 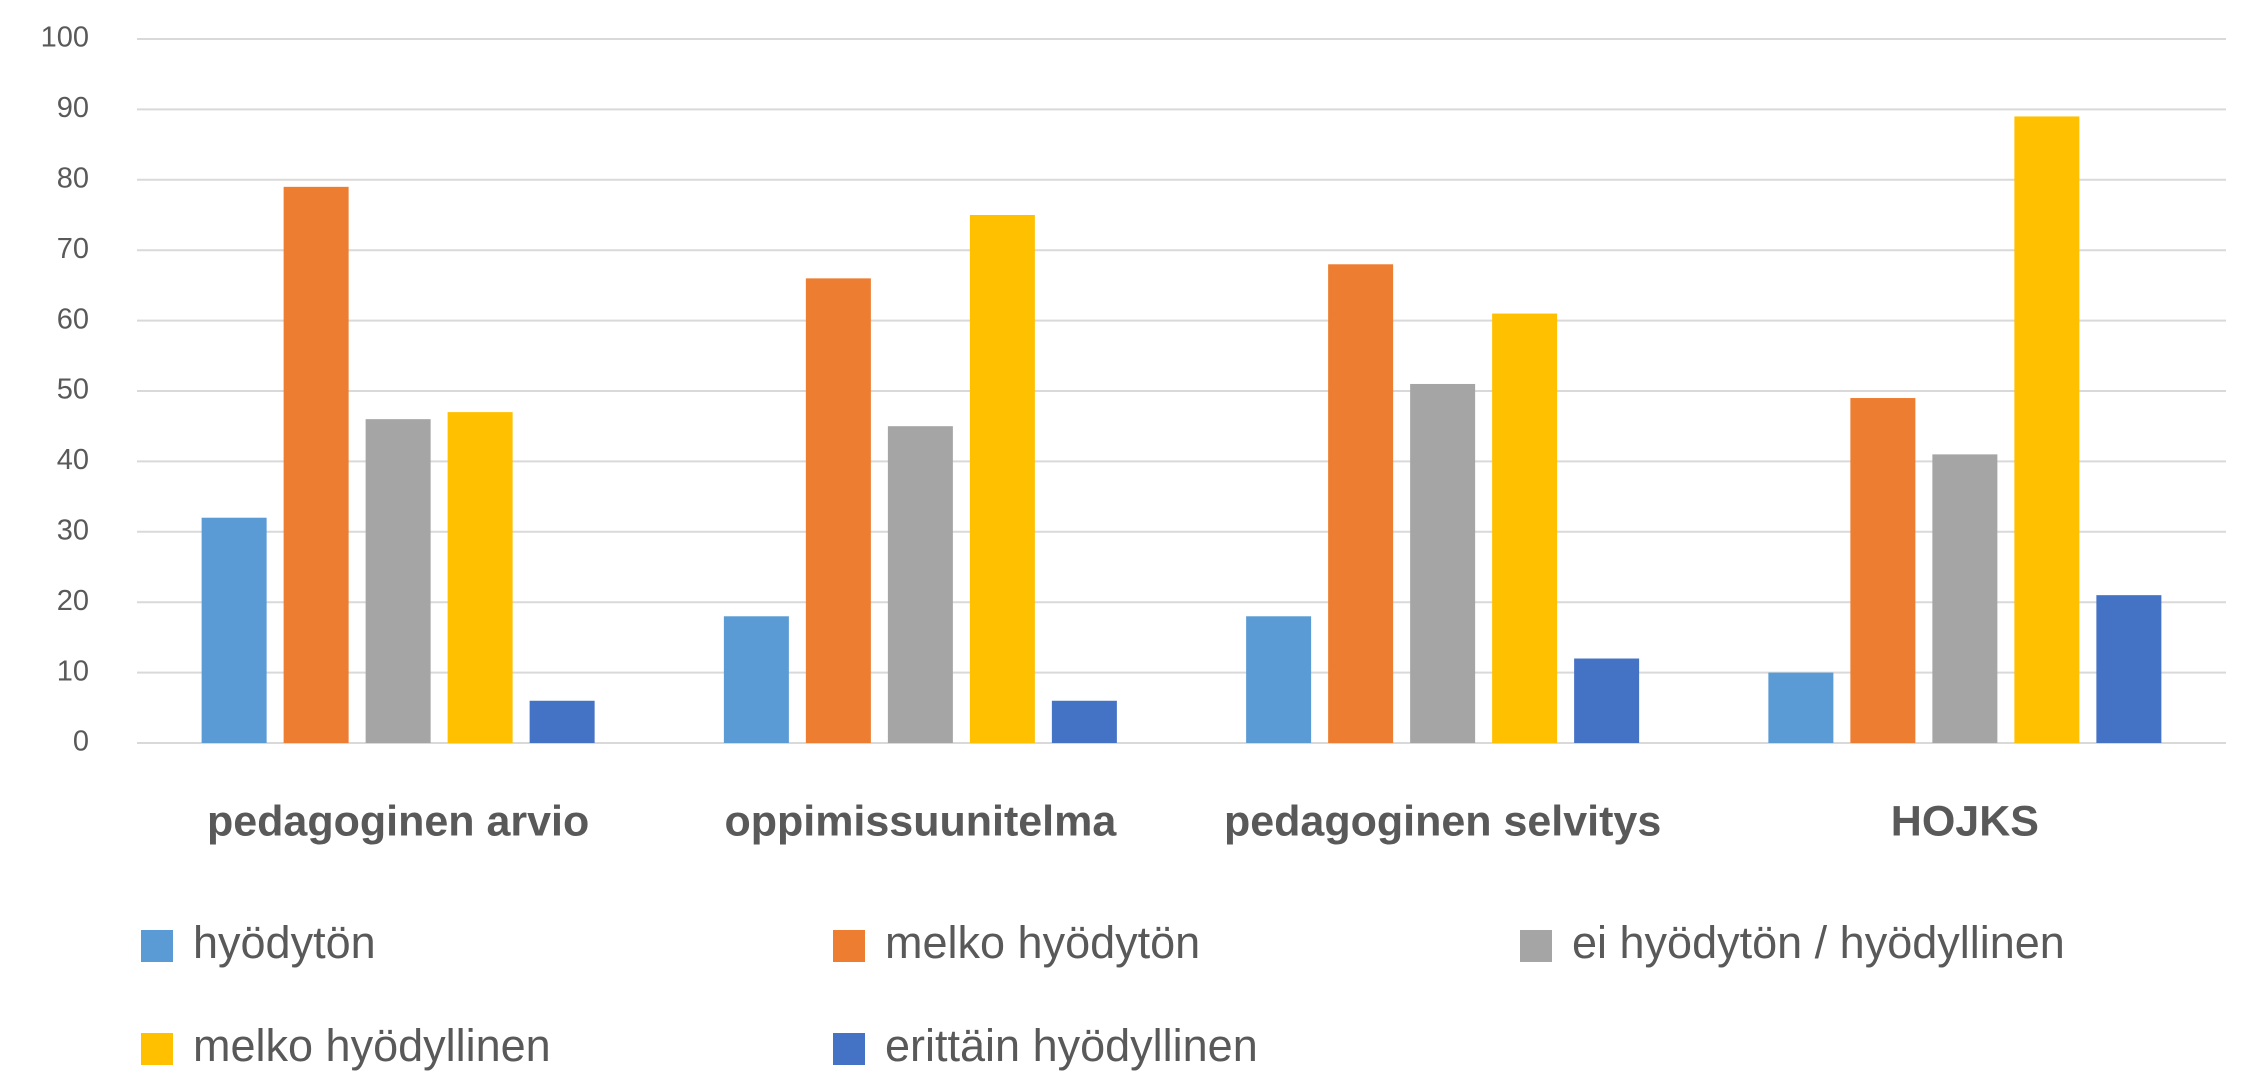 I want to click on y-tick-label: 60, so click(x=73, y=319).